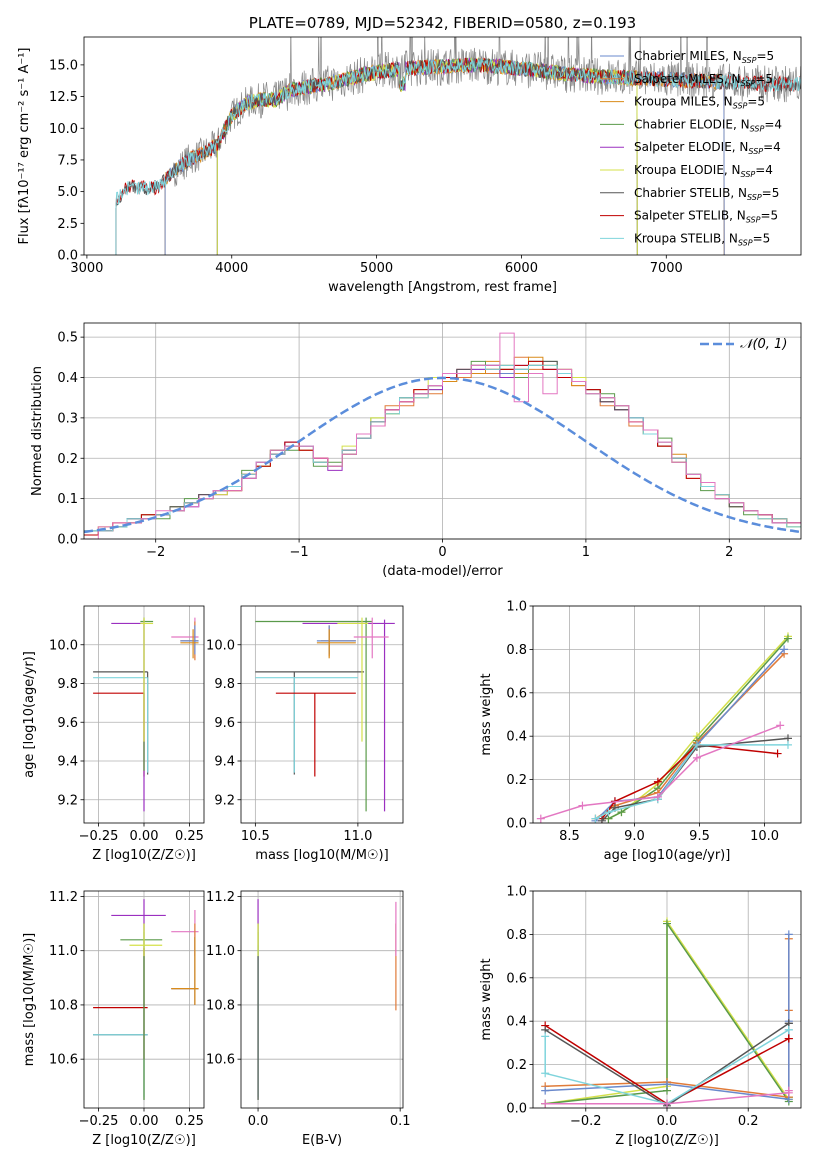 Image resolution: width=819 pixels, height=1170 pixels. Describe the element at coordinates (155, 552) in the screenshot. I see `x-tick-label: −2` at that location.